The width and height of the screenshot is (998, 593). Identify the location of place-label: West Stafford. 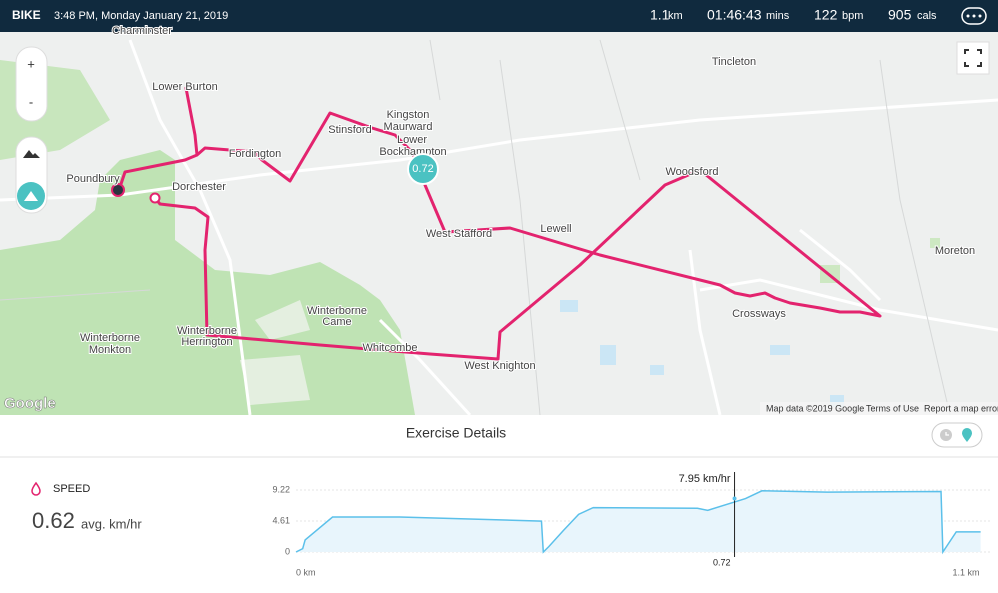
(459, 234).